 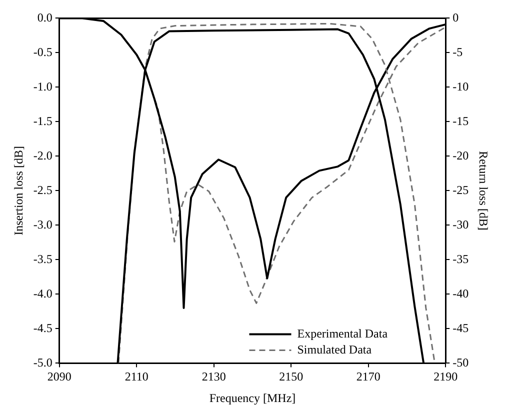 I want to click on y2-tick-label: -40, so click(x=460, y=293).